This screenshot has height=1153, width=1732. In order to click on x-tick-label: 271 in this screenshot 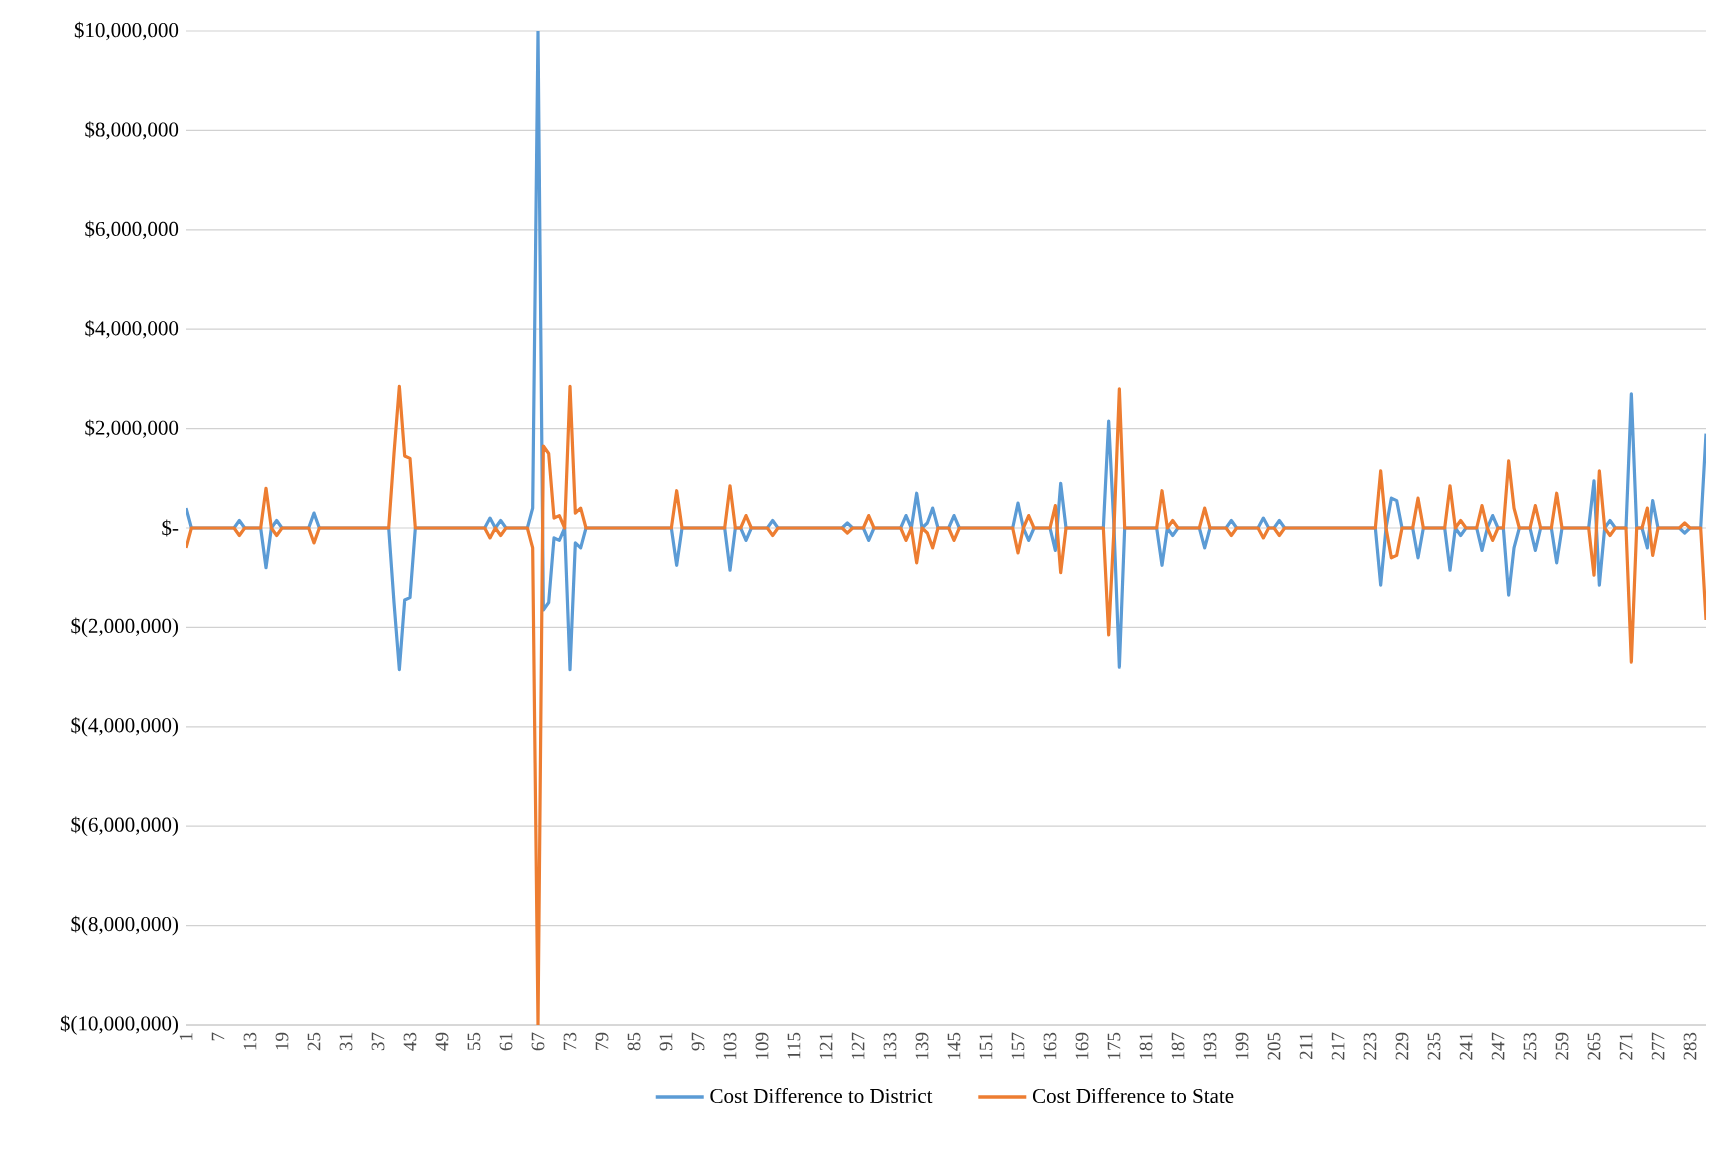, I will do `click(1626, 1046)`.